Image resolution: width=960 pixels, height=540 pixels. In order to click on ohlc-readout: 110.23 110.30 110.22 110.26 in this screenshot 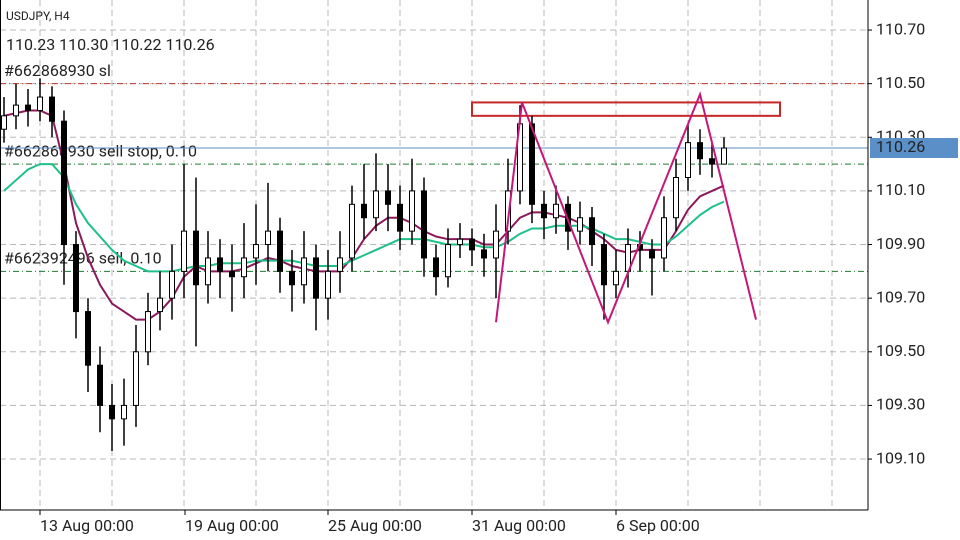, I will do `click(110, 44)`.